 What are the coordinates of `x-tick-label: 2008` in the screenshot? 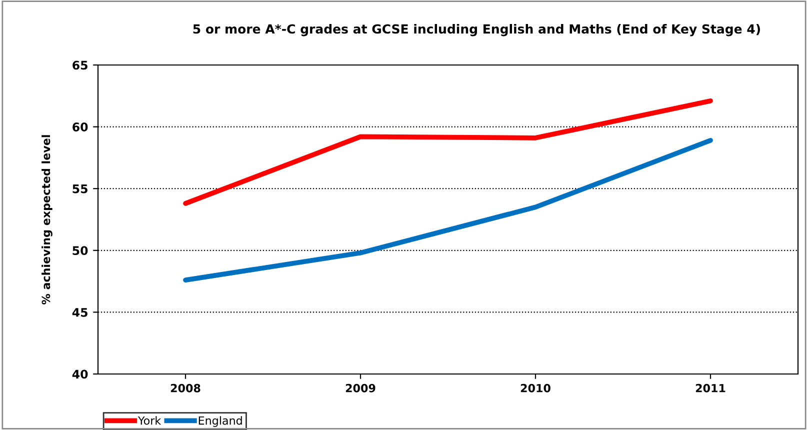 It's located at (185, 388).